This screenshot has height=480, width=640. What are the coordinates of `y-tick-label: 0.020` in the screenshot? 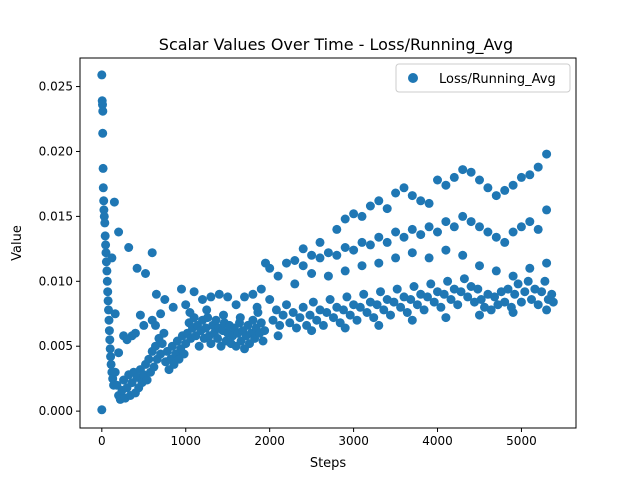 It's located at (56, 151).